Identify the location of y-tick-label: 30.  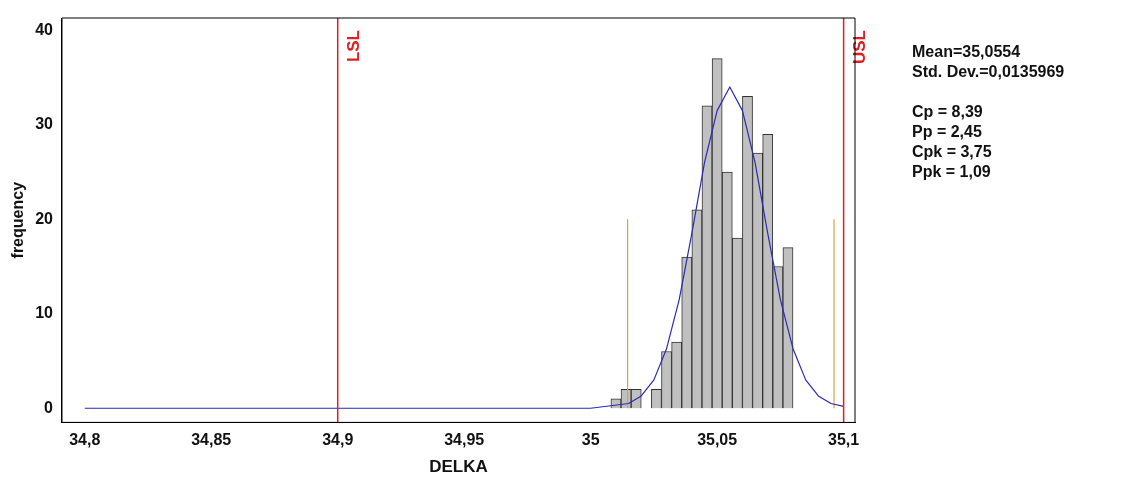
(44, 124).